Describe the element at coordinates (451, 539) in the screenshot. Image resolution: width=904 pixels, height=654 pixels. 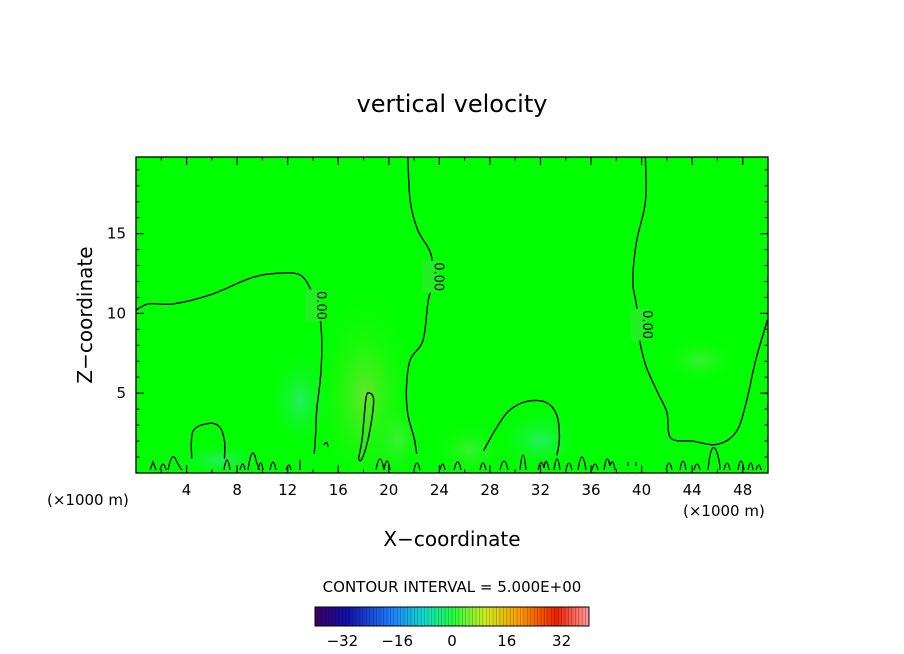
I see `x-axis-label: X−coordinate` at that location.